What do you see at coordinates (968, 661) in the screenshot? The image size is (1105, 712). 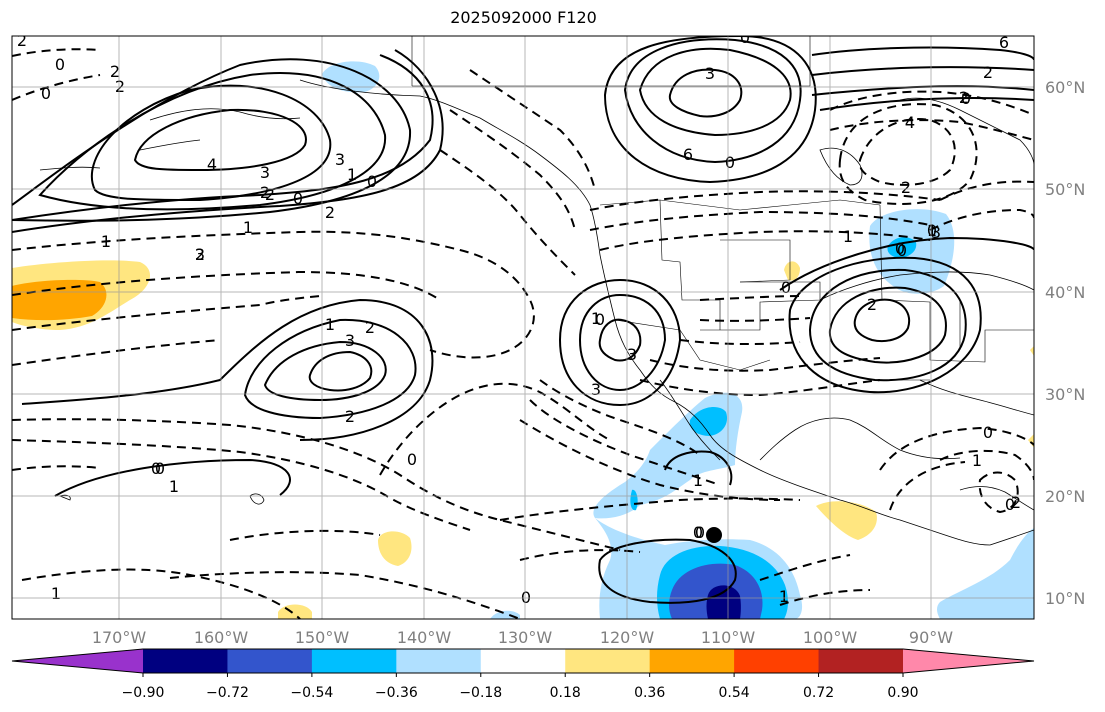 I see `colorbar-max-arrow` at bounding box center [968, 661].